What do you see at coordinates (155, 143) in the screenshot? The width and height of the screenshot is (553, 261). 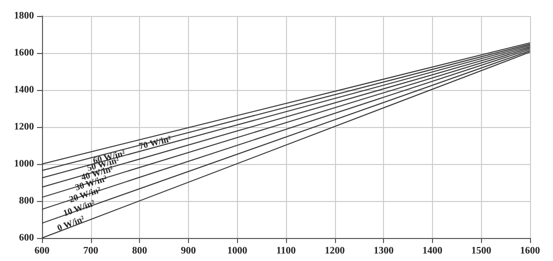 I see `text: 70 W/in²` at bounding box center [155, 143].